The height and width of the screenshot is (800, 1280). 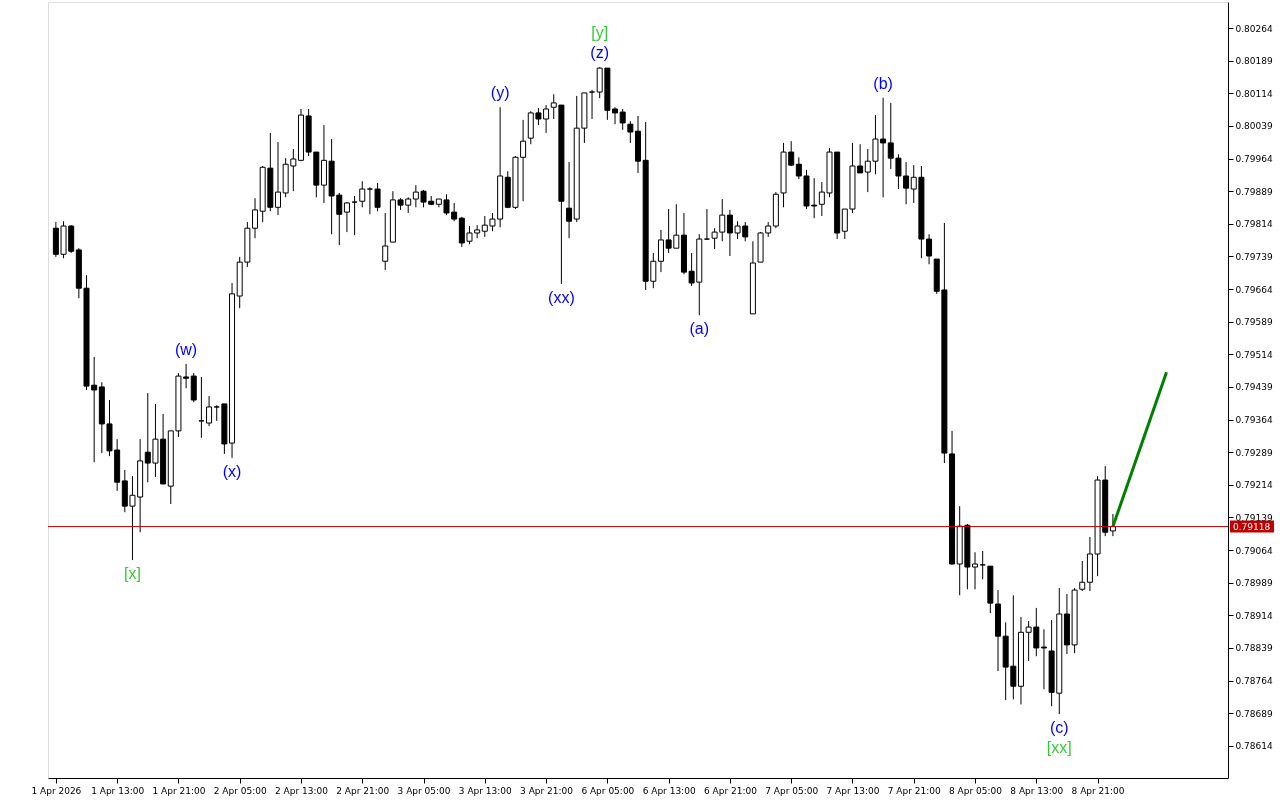 I want to click on y-tick-label: 0.79214, so click(x=1254, y=485).